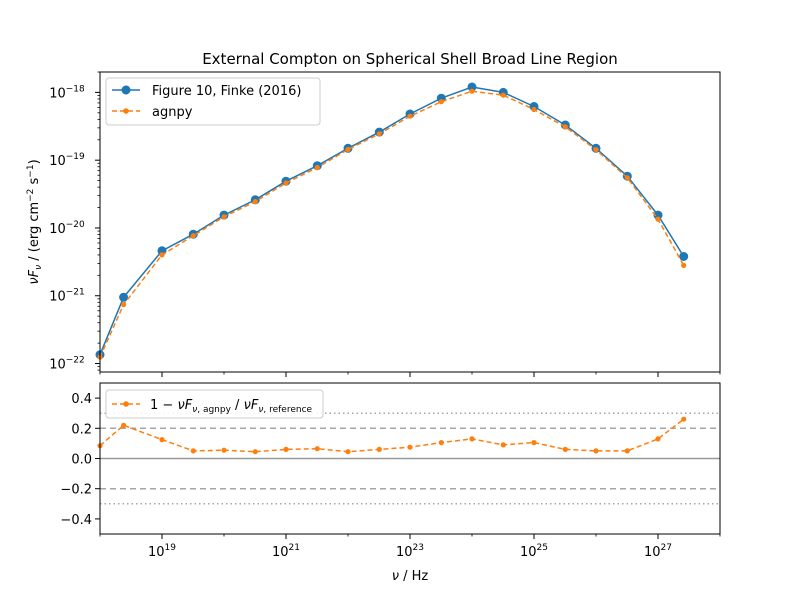 The height and width of the screenshot is (600, 800). I want to click on bottom-y-tick-label: 0.4, so click(81, 399).